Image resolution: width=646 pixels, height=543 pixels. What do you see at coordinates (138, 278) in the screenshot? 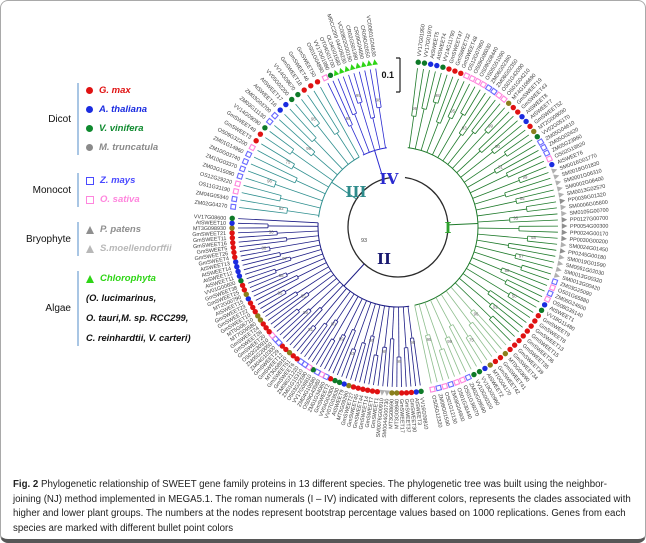
I see `legend-item: Chlorophyta` at bounding box center [138, 278].